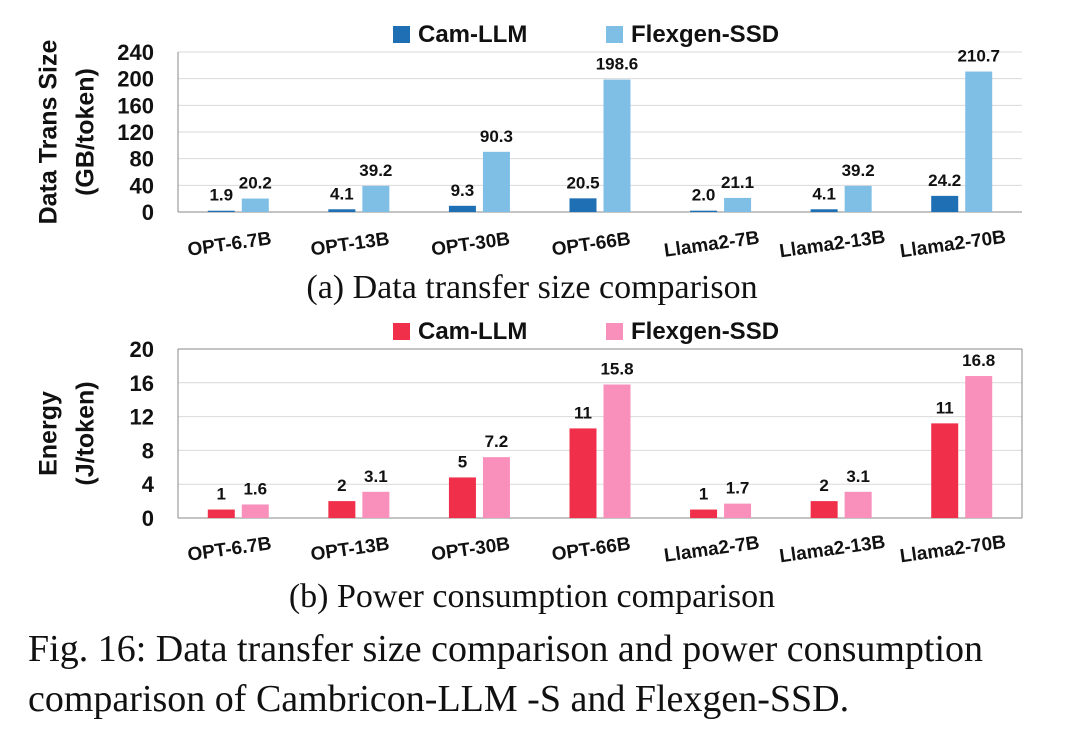 Image resolution: width=1069 pixels, height=730 pixels. What do you see at coordinates (221, 195) in the screenshot?
I see `data-label: 1.9` at bounding box center [221, 195].